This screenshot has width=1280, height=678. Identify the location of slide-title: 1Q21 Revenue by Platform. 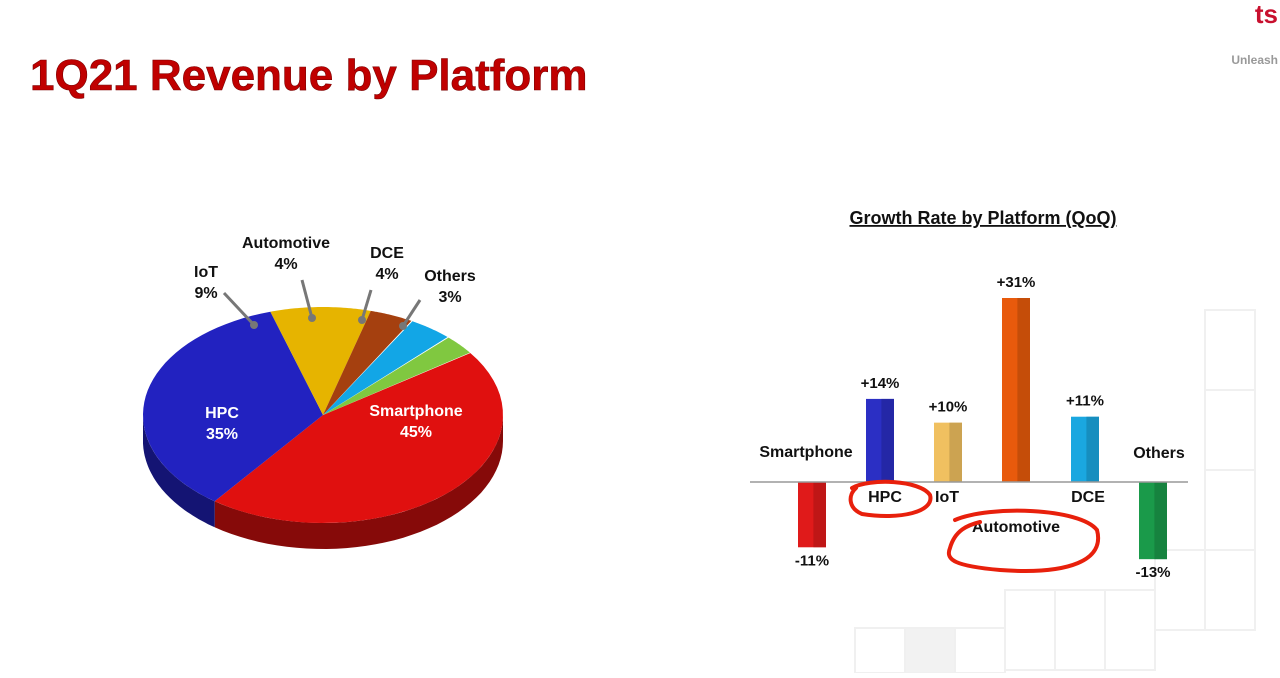
(309, 75).